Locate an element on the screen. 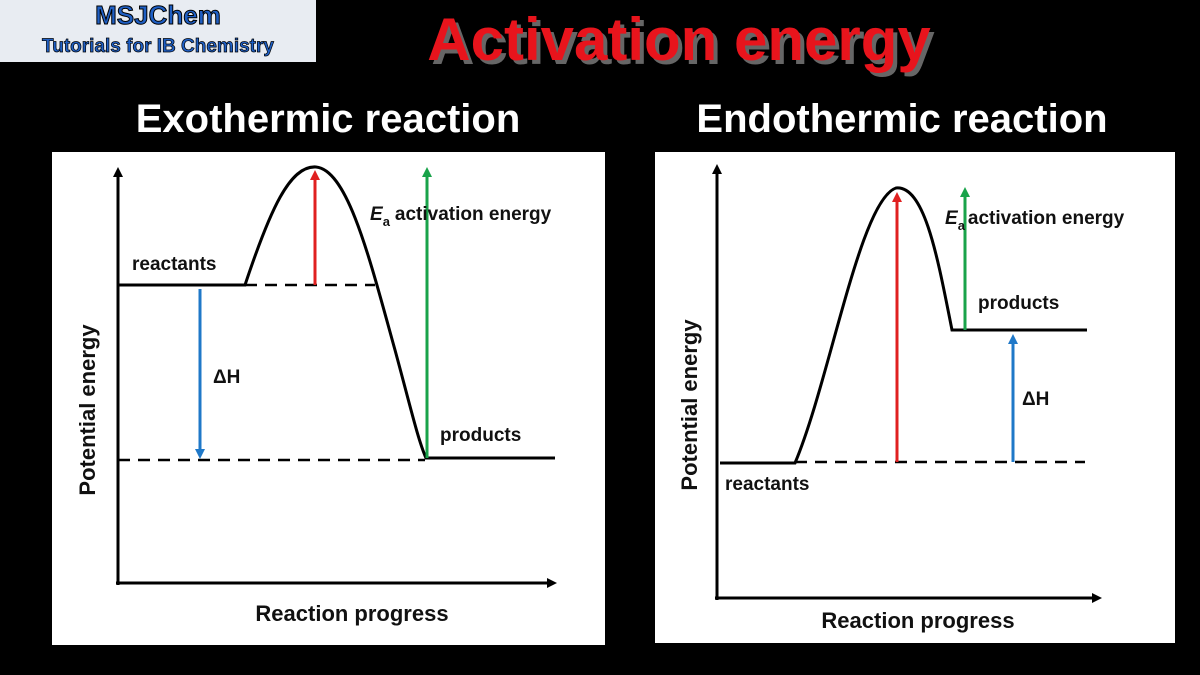 The width and height of the screenshot is (1200, 675). energy-curve is located at coordinates (903, 325).